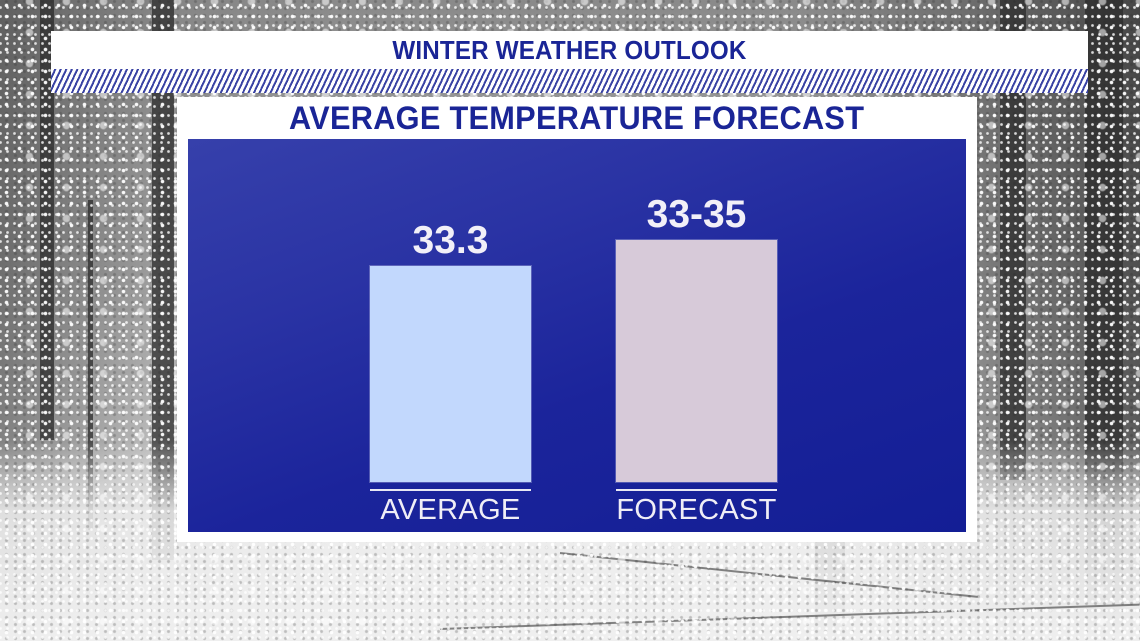  I want to click on chart-title-text: AVERAGE TEMPERATURE FORECAST, so click(577, 117).